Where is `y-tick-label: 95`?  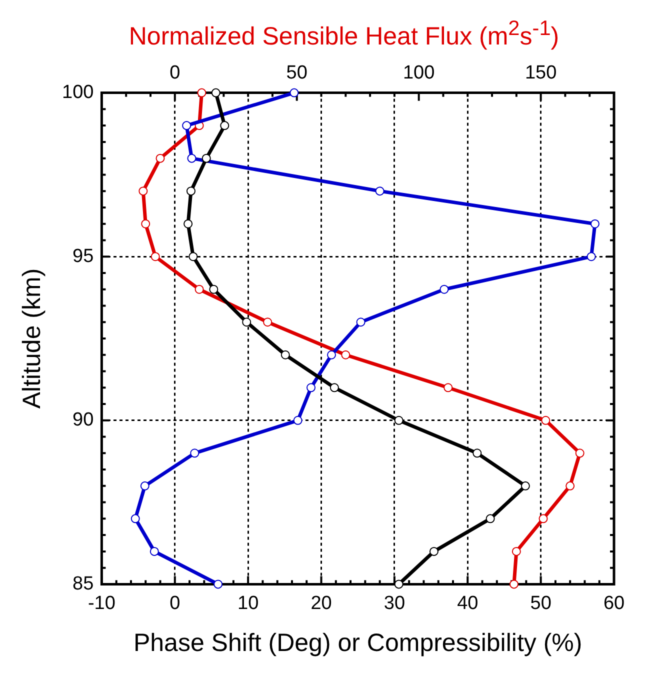
y-tick-label: 95 is located at coordinates (83, 256).